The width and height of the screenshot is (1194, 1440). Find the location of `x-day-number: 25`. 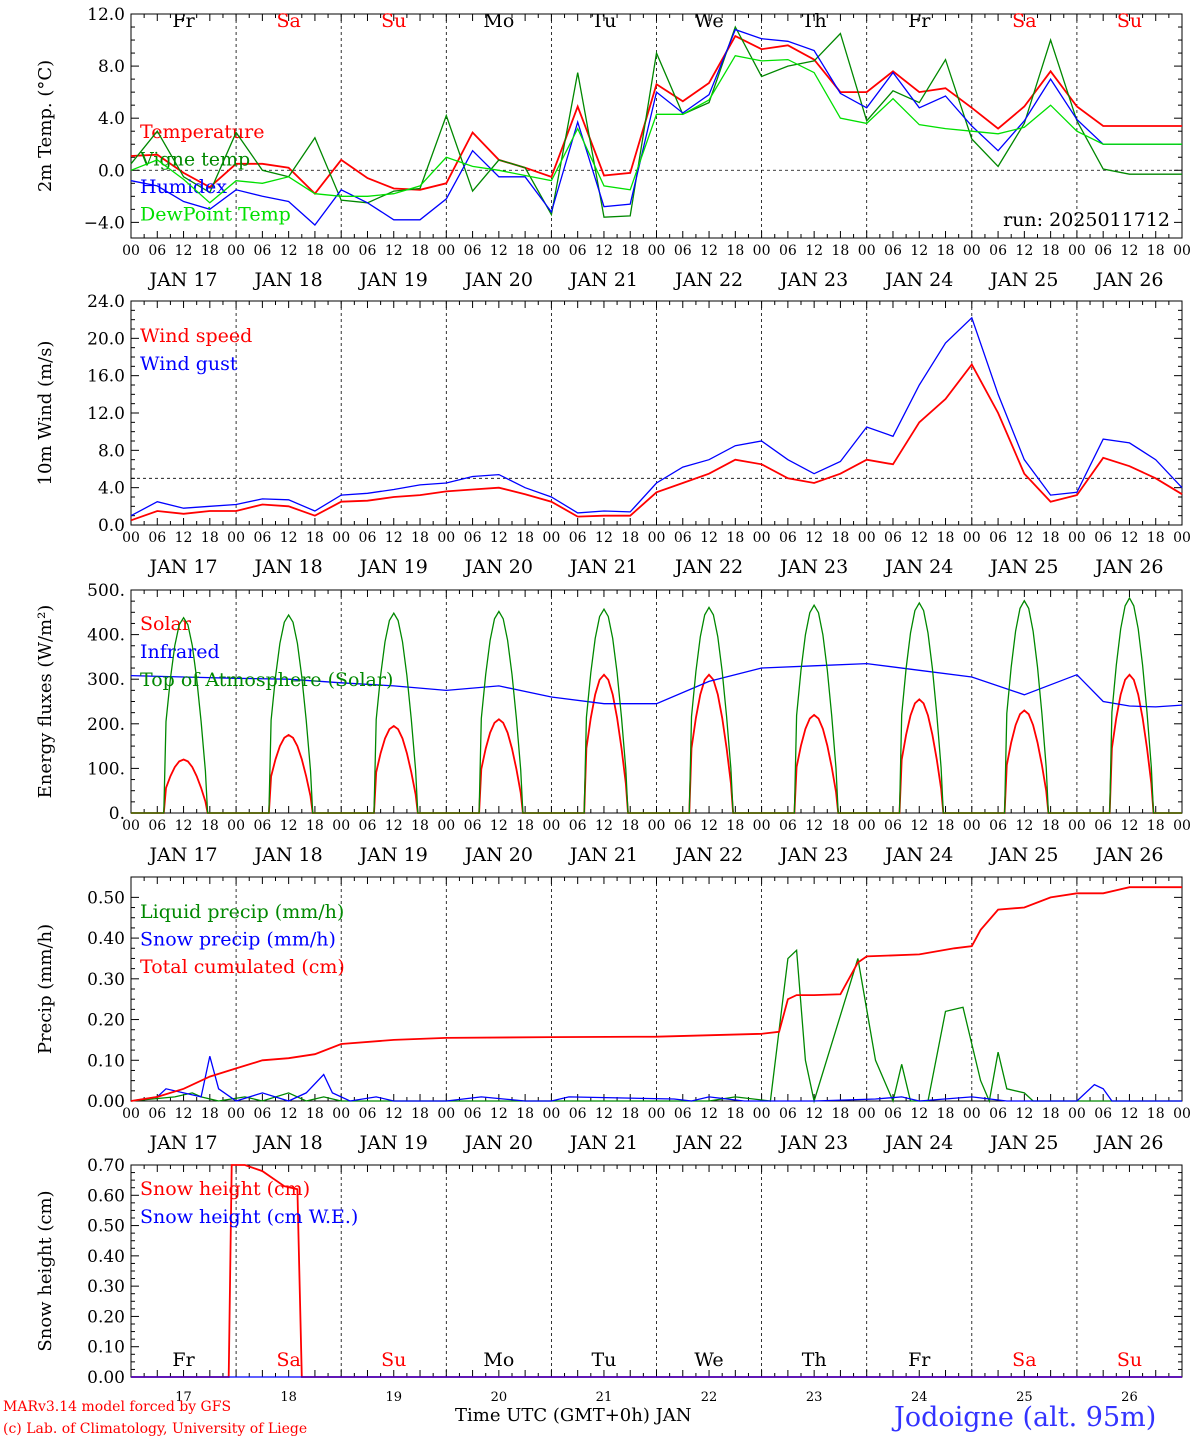

x-day-number: 25 is located at coordinates (1024, 1397).